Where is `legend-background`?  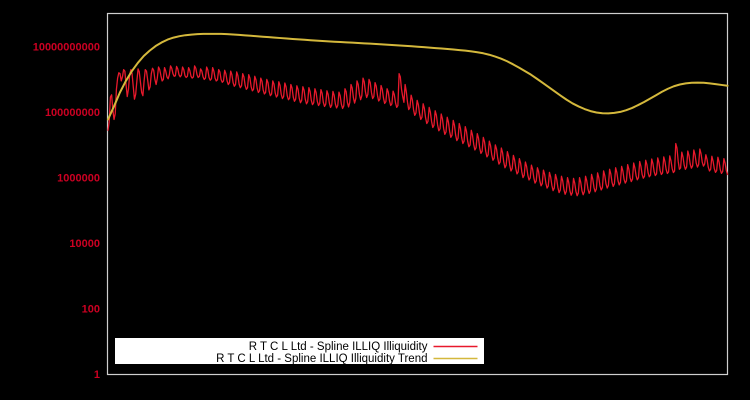
legend-background is located at coordinates (299, 351).